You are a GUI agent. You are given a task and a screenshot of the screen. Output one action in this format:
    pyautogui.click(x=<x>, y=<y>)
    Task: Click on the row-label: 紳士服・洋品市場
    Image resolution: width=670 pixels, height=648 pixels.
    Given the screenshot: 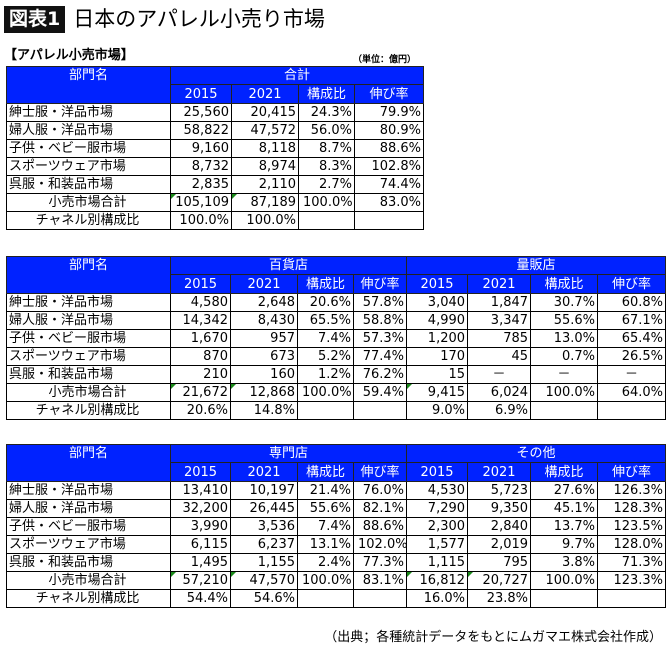 What is the action you would take?
    pyautogui.click(x=88, y=490)
    